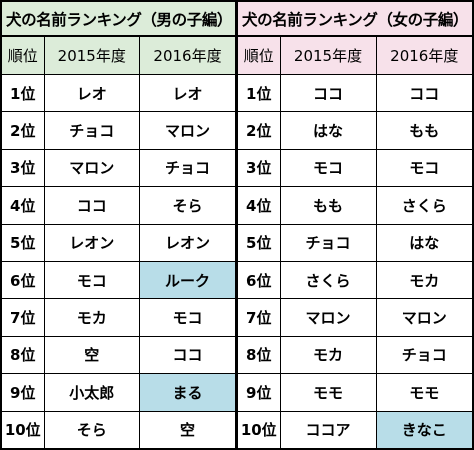 Image resolution: width=474 pixels, height=450 pixels. I want to click on table-row: 8位 空 ココ, so click(118, 355).